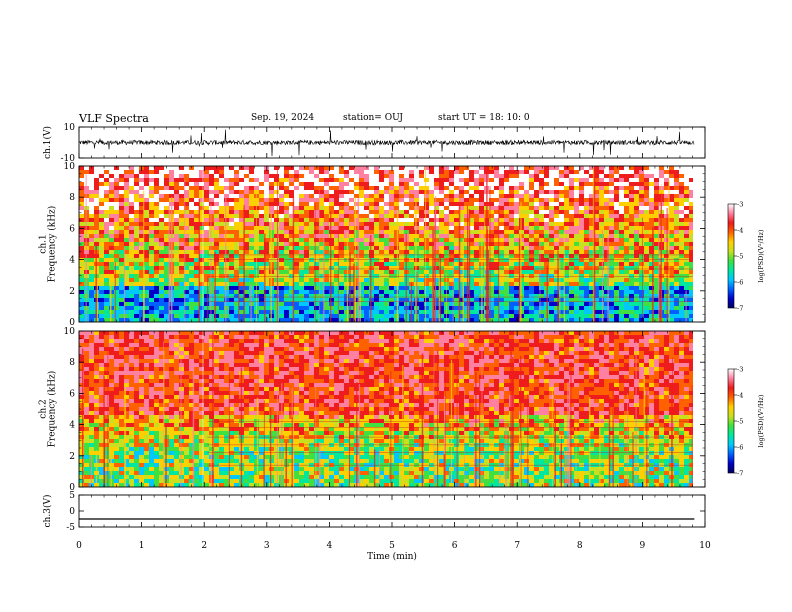 The height and width of the screenshot is (612, 792). Describe the element at coordinates (114, 118) in the screenshot. I see `chart-title: VLF Spectra` at that location.